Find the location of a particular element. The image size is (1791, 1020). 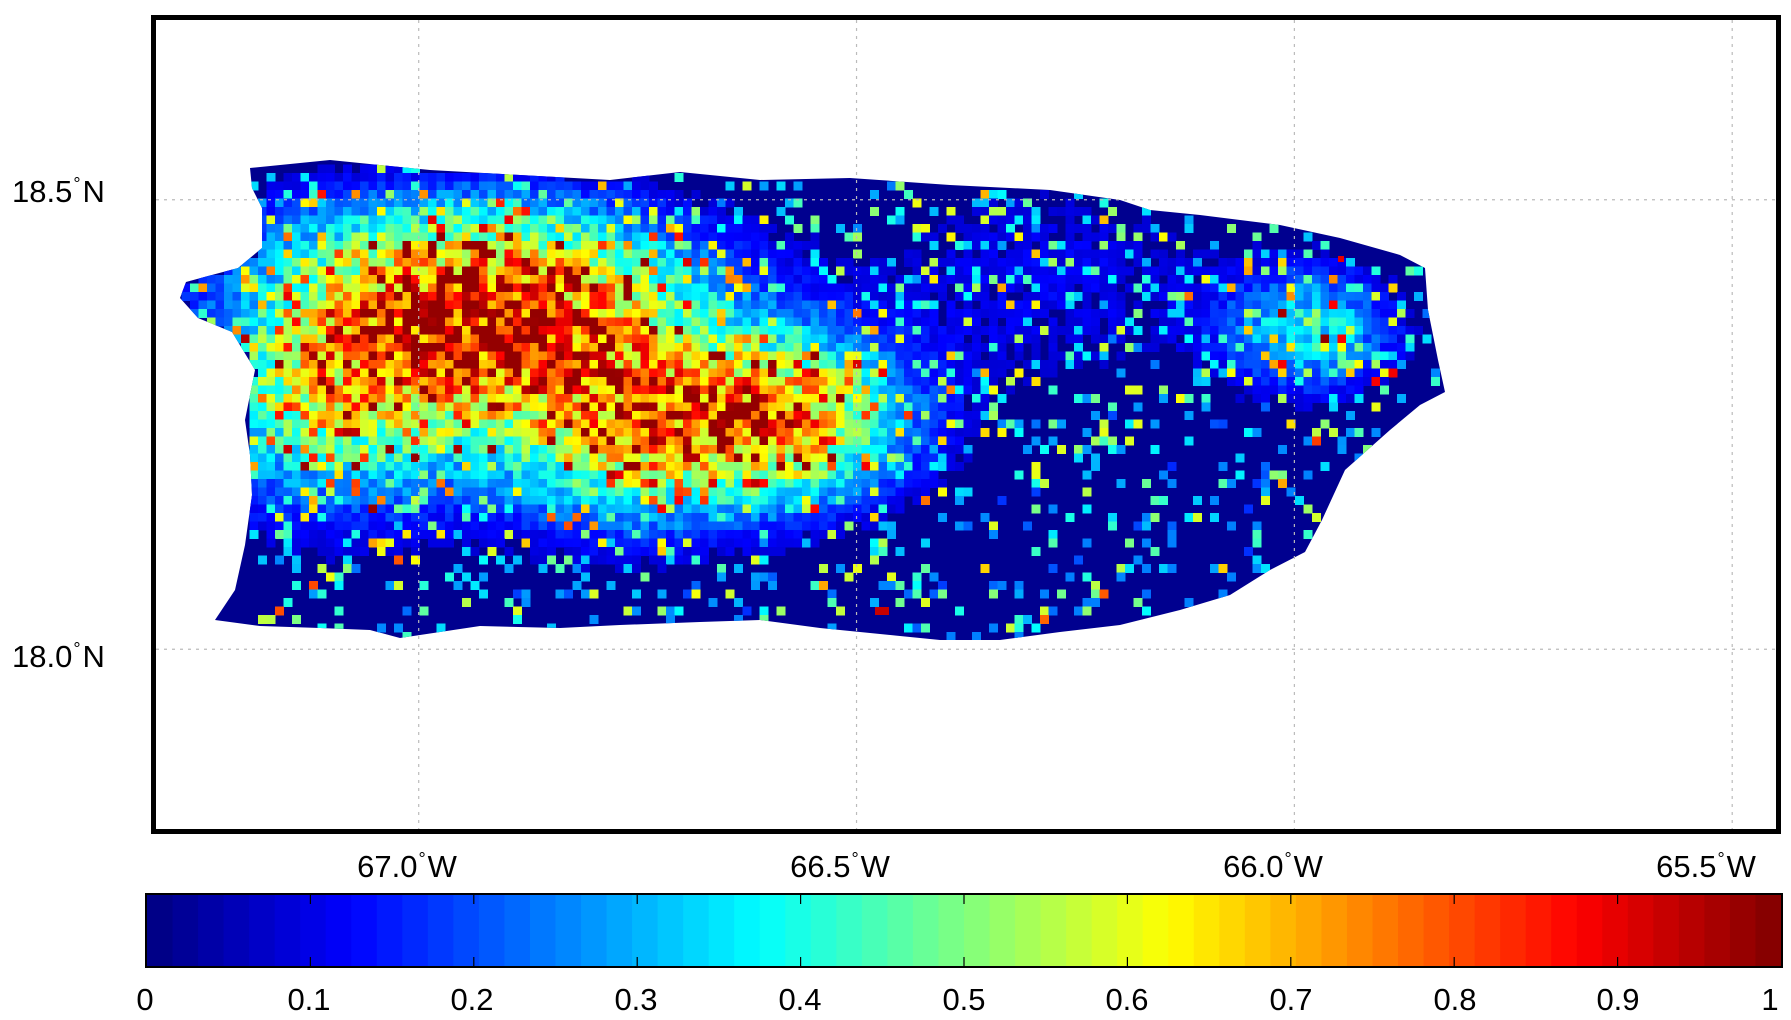

lat-label-18-0-suffix: N is located at coordinates (93, 656).